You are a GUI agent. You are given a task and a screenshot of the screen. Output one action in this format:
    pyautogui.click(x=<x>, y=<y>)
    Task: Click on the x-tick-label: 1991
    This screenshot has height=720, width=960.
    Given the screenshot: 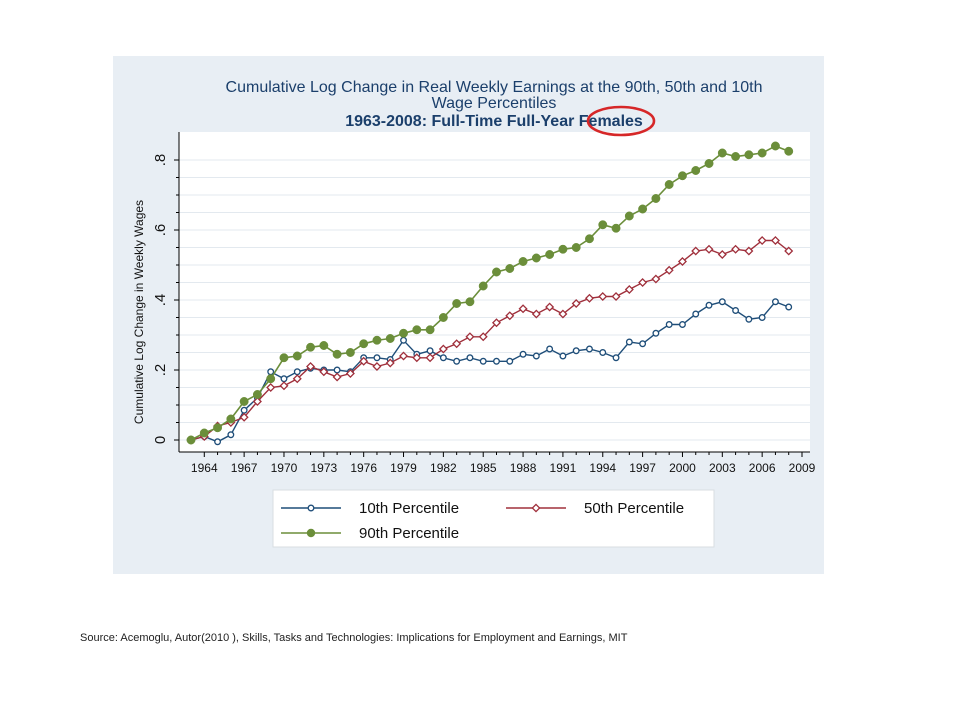 What is the action you would take?
    pyautogui.click(x=563, y=468)
    